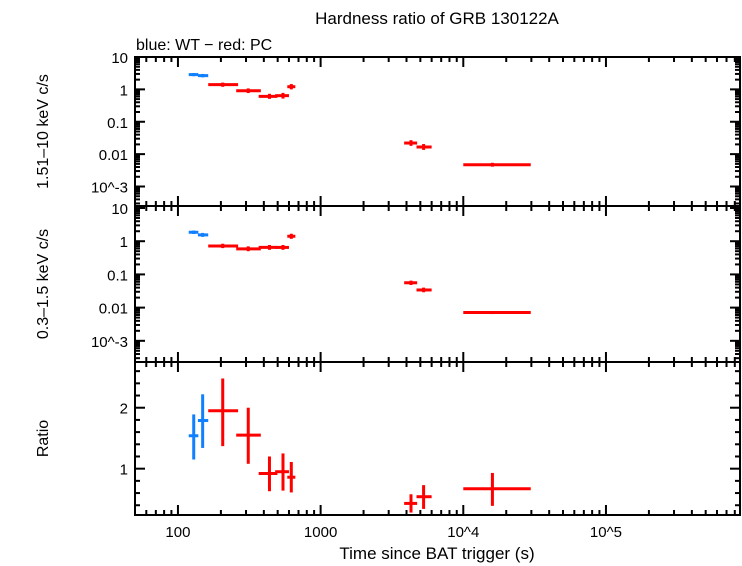 This screenshot has height=566, width=742. I want to click on x-tick-label: 100, so click(177, 532).